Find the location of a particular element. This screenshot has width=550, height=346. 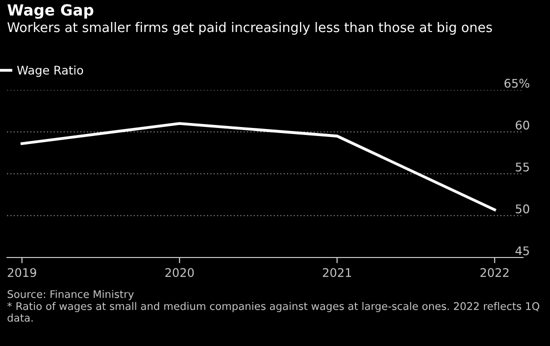

source-note: Source: Finance Ministry is located at coordinates (71, 295).